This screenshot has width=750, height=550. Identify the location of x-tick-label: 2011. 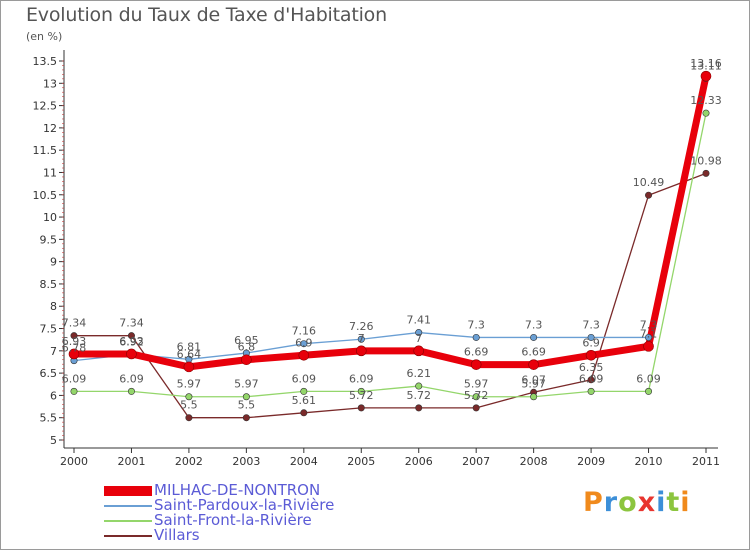
(706, 461).